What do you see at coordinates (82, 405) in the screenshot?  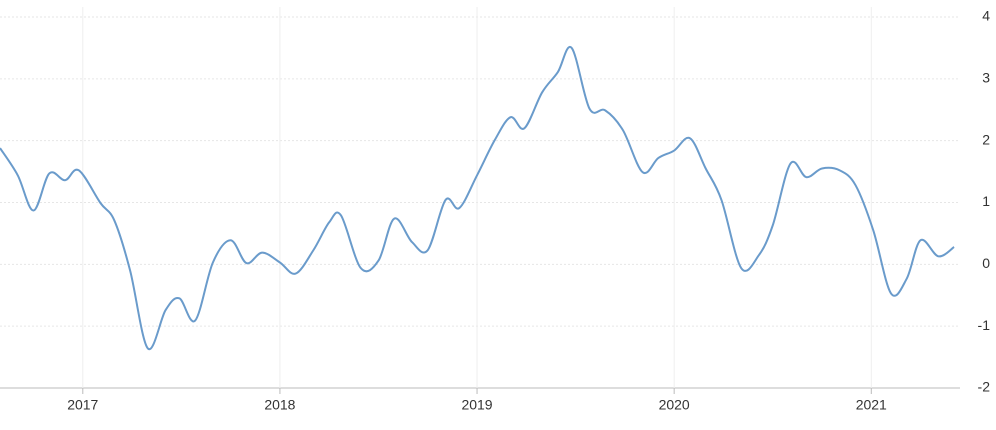 I see `x-tick-label: 2017` at bounding box center [82, 405].